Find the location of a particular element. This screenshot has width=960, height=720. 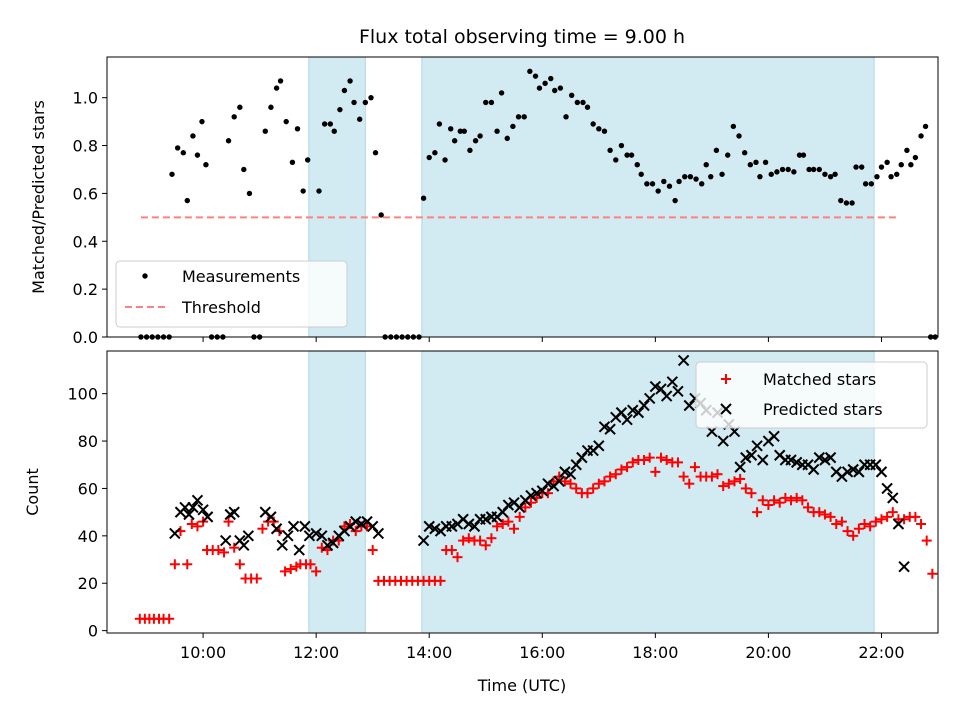

bottom-y-axis-label: Count is located at coordinates (32, 492).